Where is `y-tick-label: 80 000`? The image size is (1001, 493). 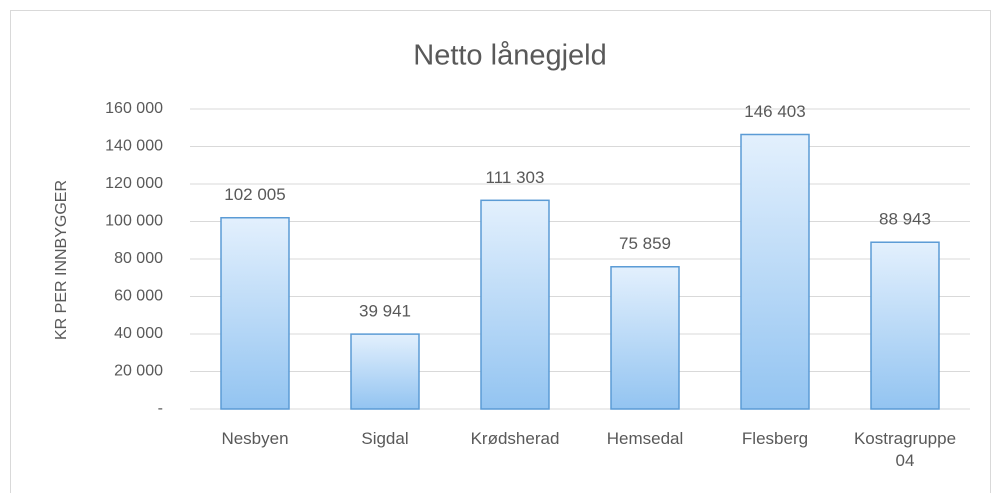 y-tick-label: 80 000 is located at coordinates (138, 258).